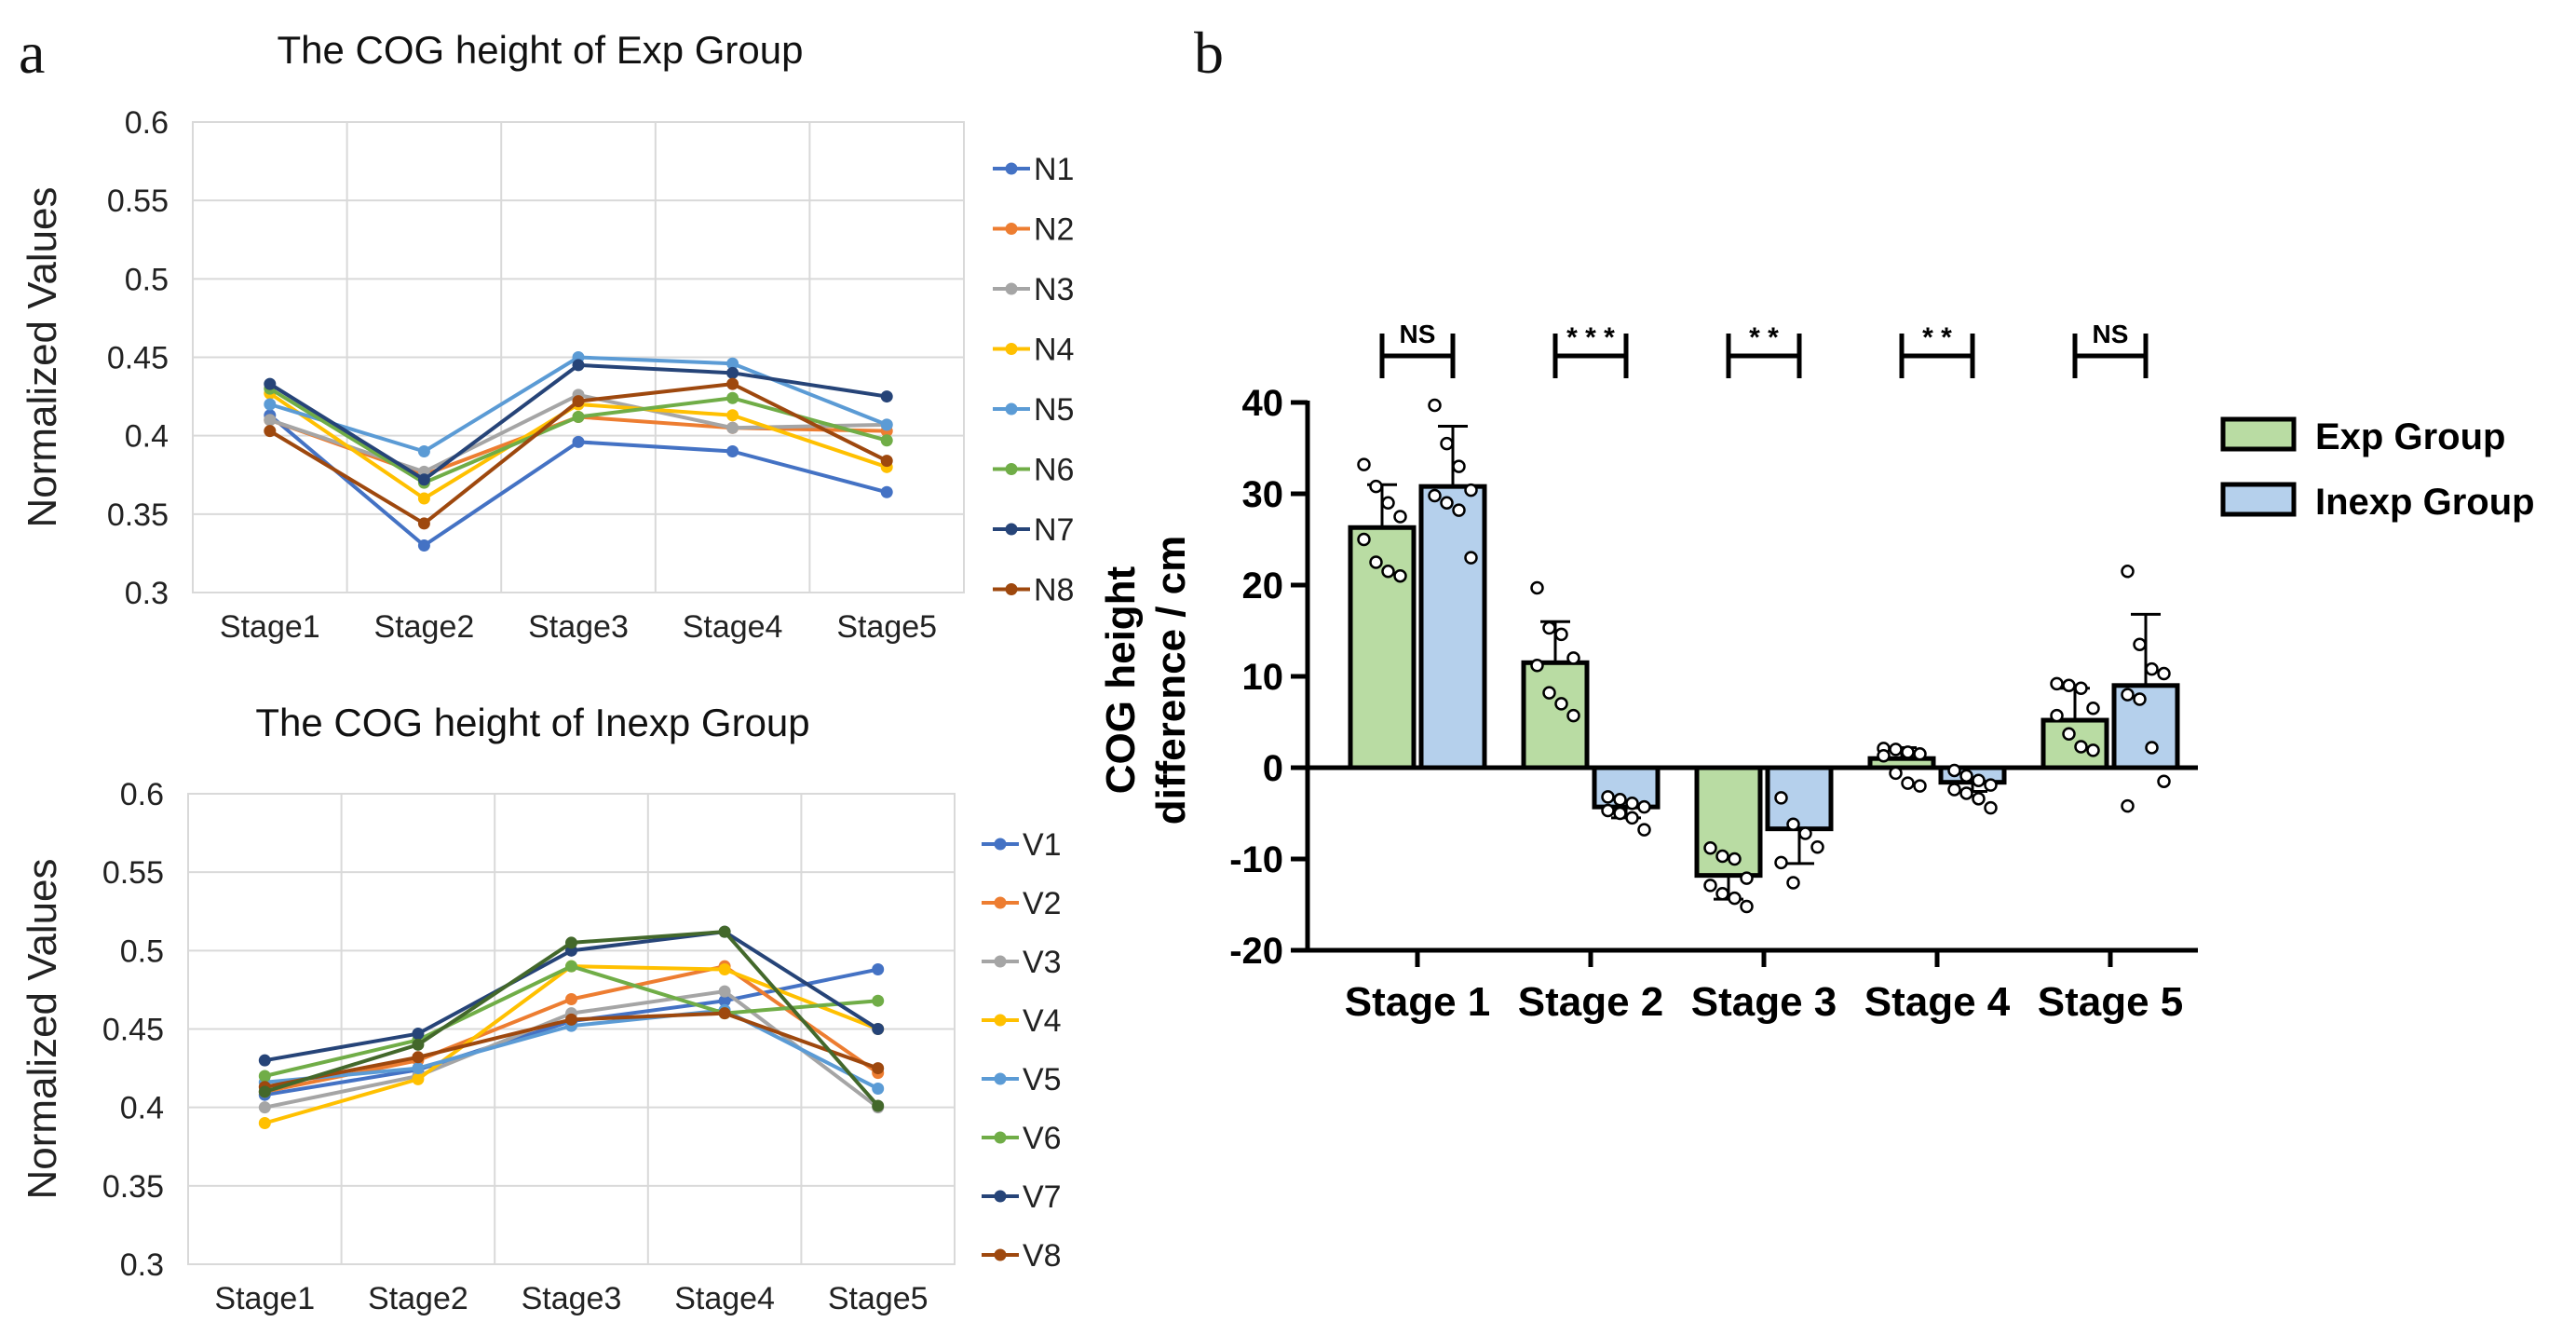 This screenshot has width=2576, height=1322. What do you see at coordinates (147, 123) in the screenshot?
I see `y-tick-label: 0.6` at bounding box center [147, 123].